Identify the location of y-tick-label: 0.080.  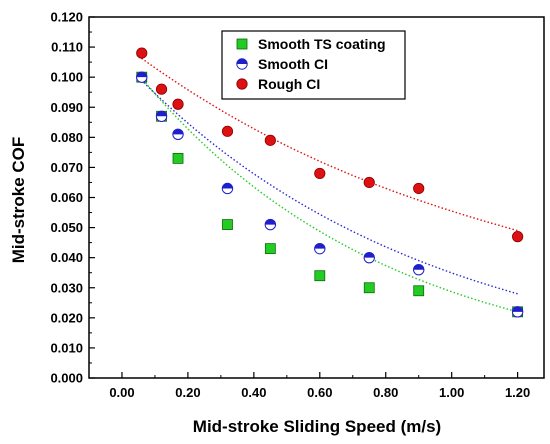
(66, 137).